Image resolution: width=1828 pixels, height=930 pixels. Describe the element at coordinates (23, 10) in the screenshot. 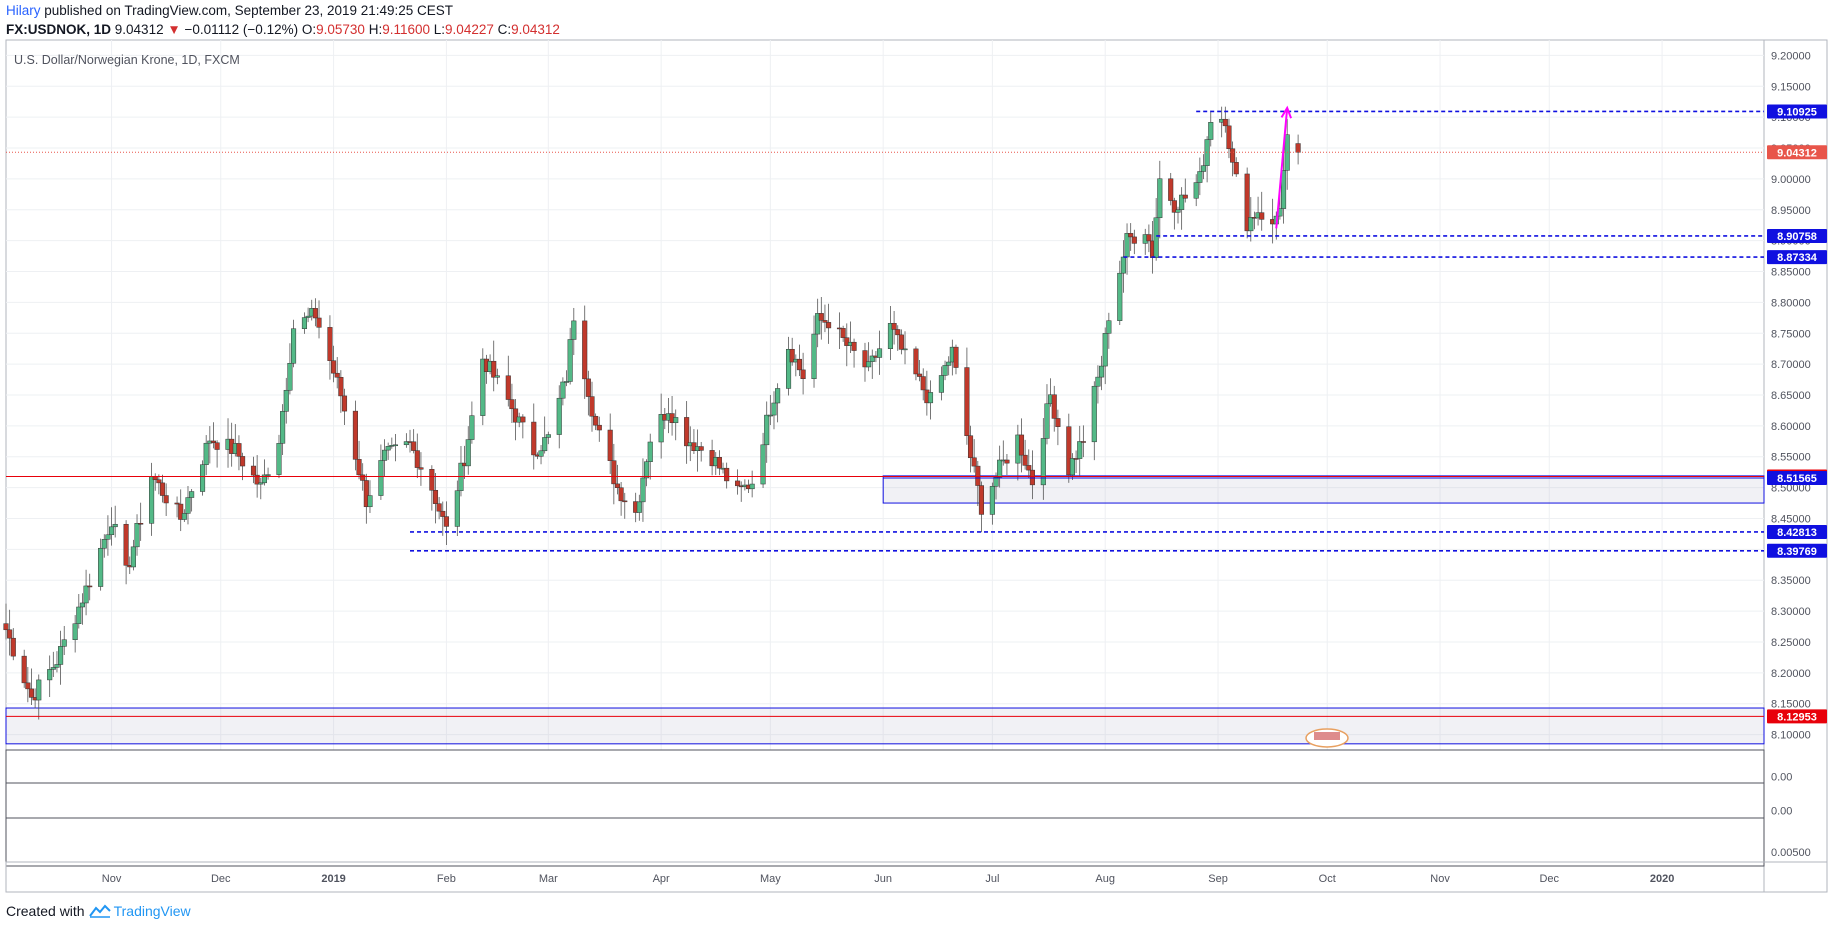

I see `author-link: Hilary` at that location.